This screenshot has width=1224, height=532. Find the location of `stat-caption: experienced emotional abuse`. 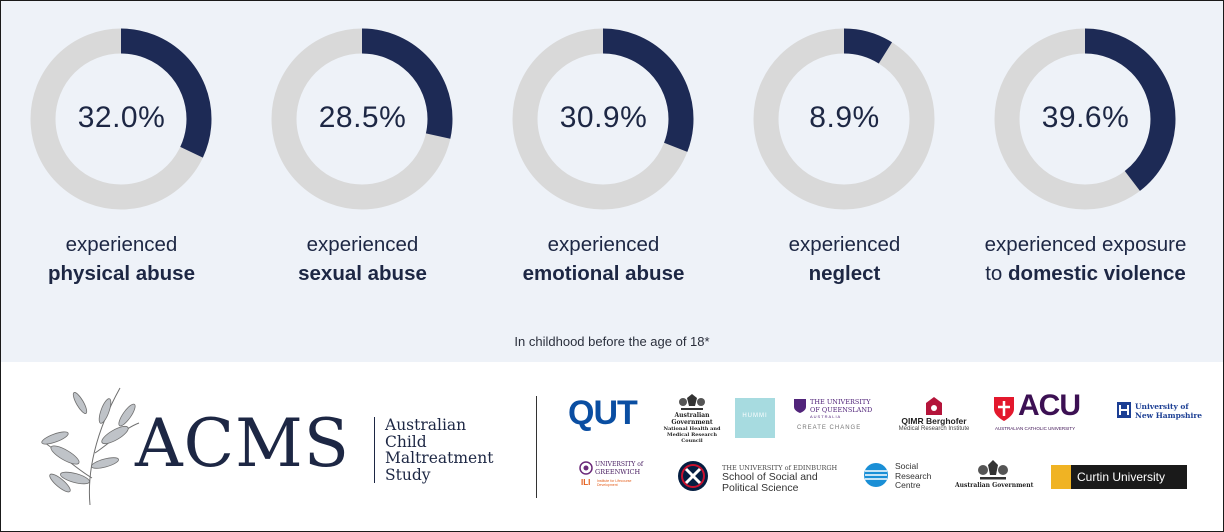

stat-caption: experienced emotional abuse is located at coordinates (603, 259).